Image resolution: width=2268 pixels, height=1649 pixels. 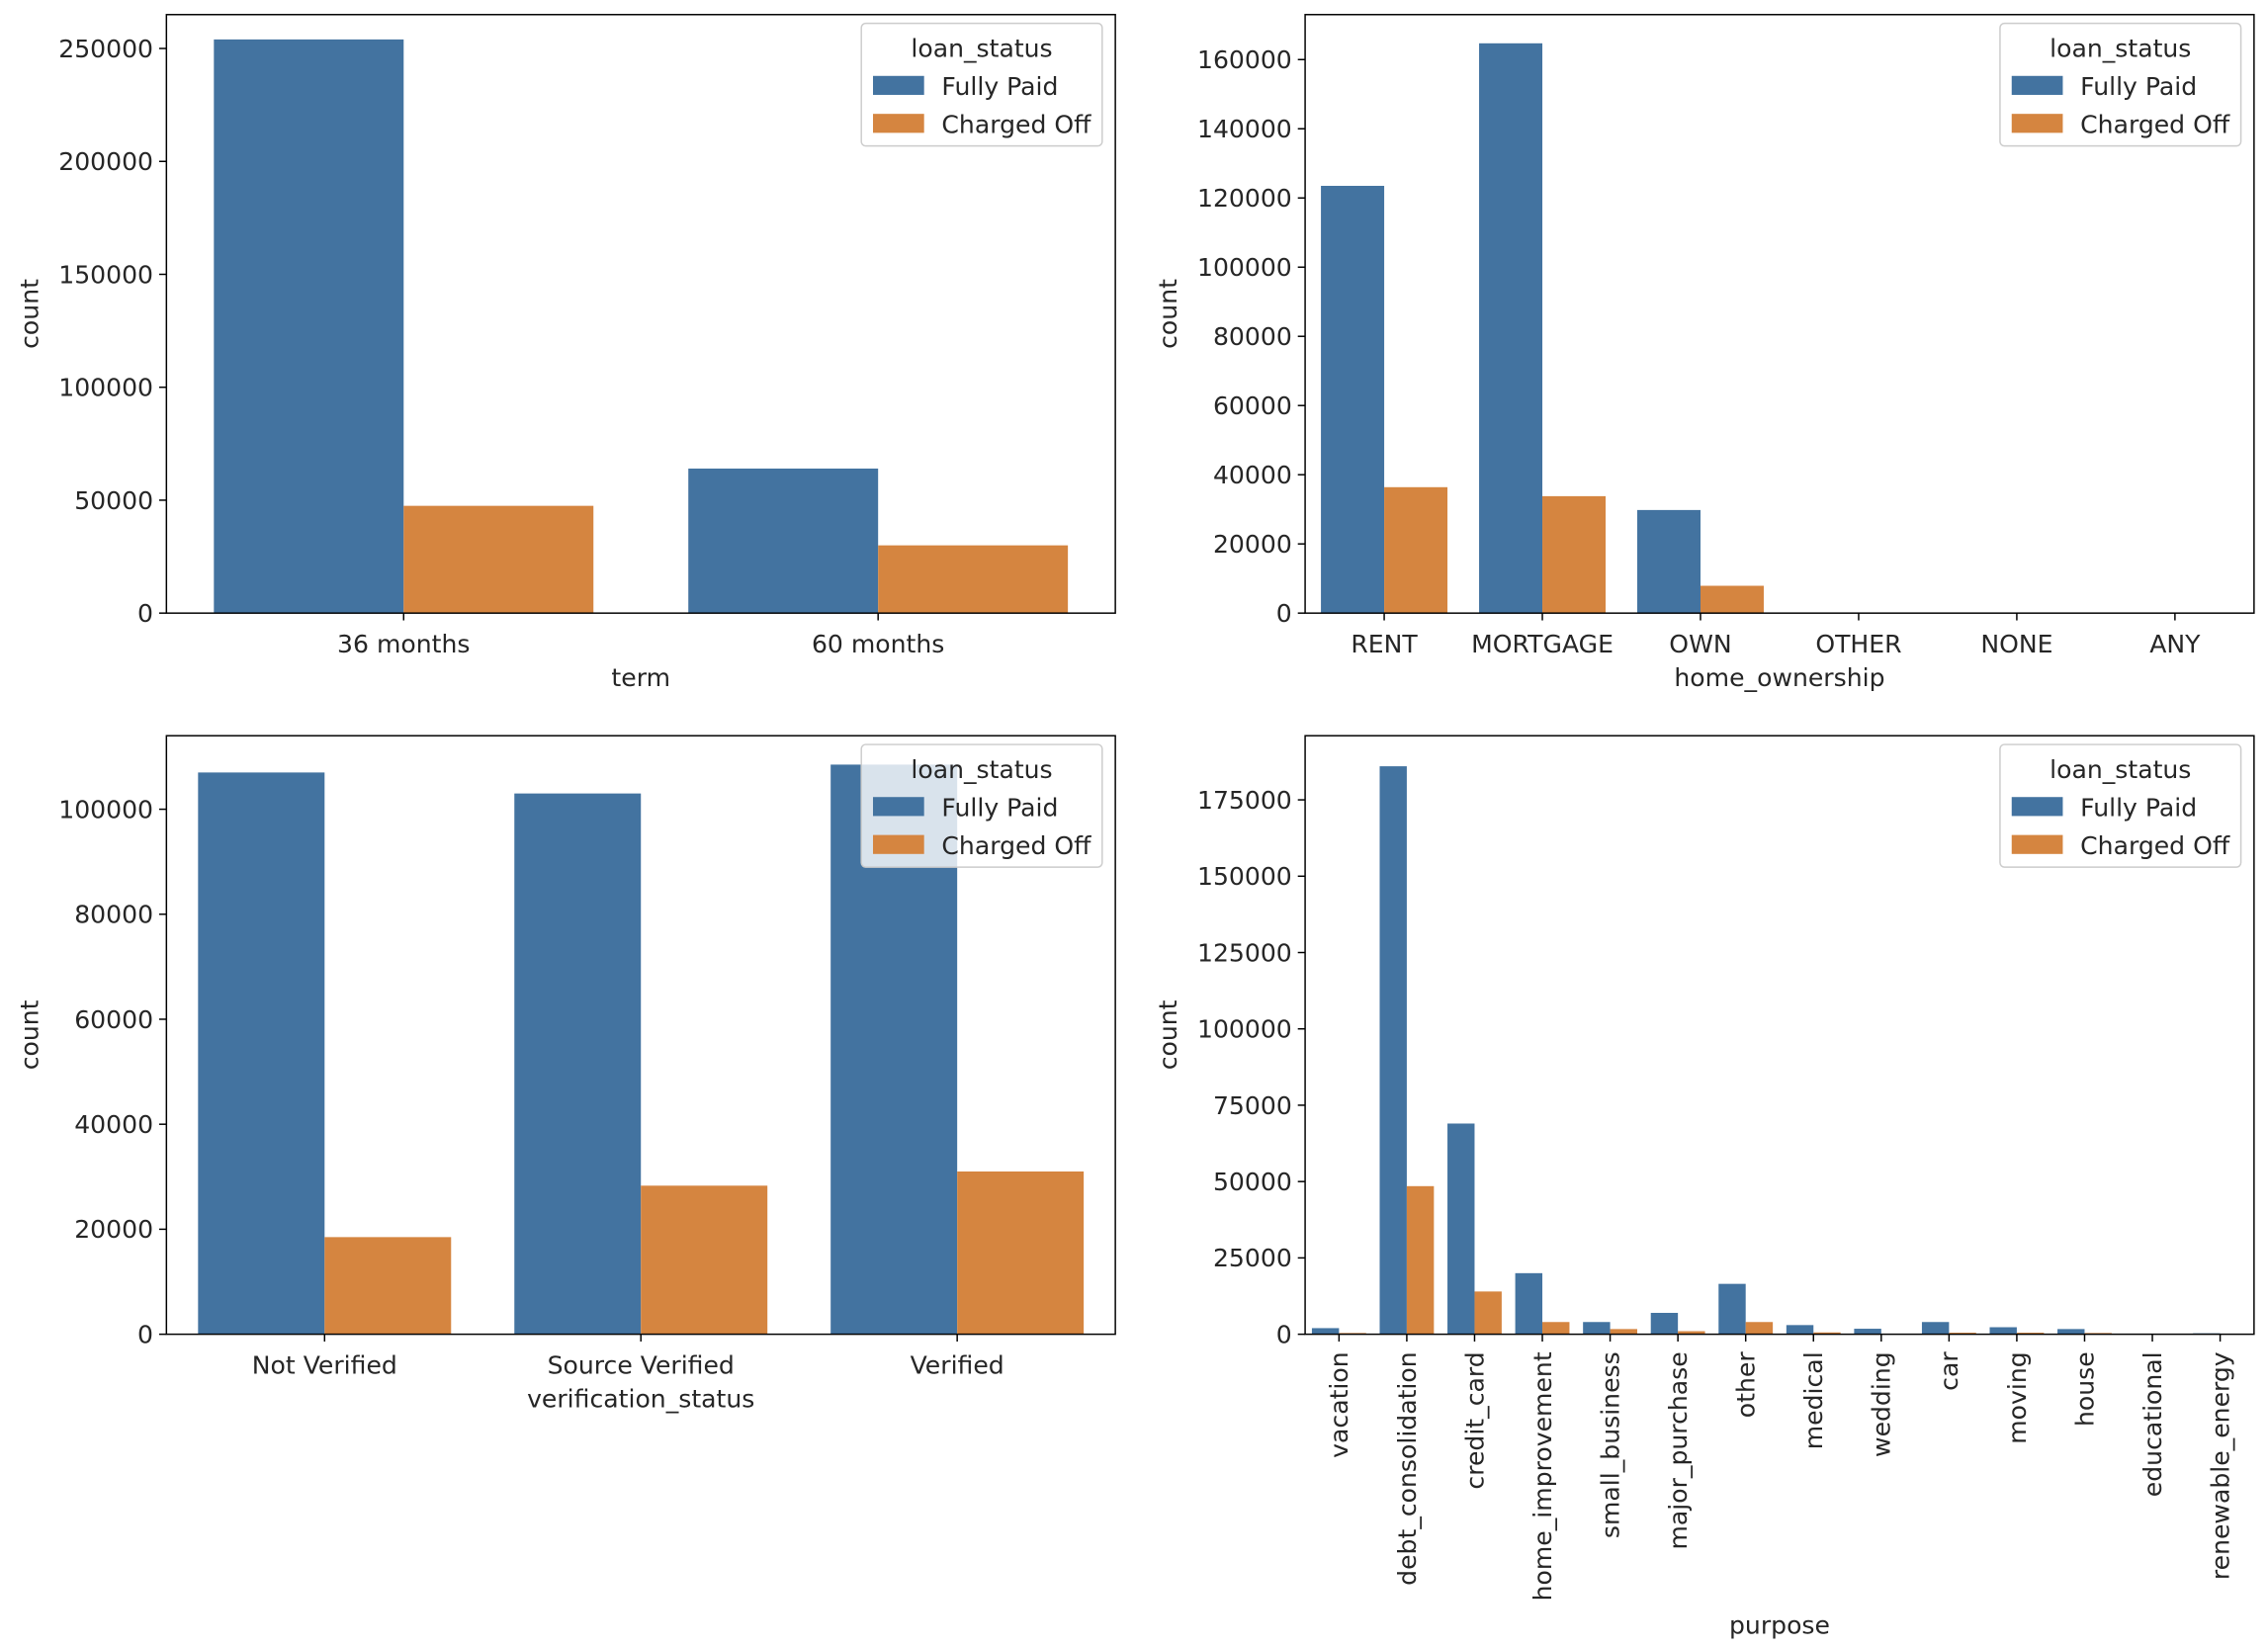 I want to click on x-axis-label: verification_status, so click(x=640, y=1398).